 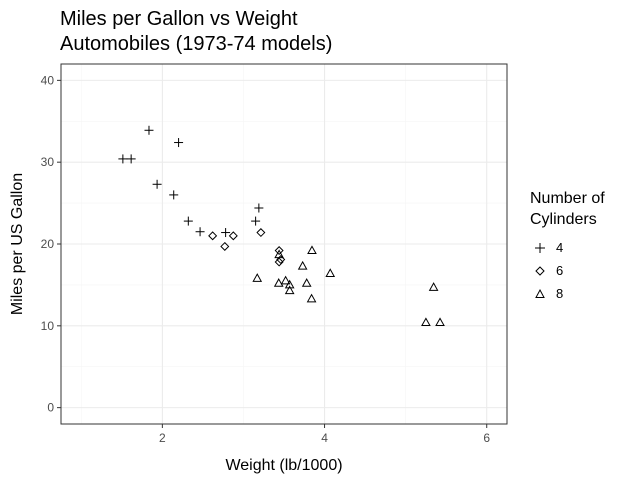 What do you see at coordinates (48, 244) in the screenshot?
I see `y-tick-label: 20` at bounding box center [48, 244].